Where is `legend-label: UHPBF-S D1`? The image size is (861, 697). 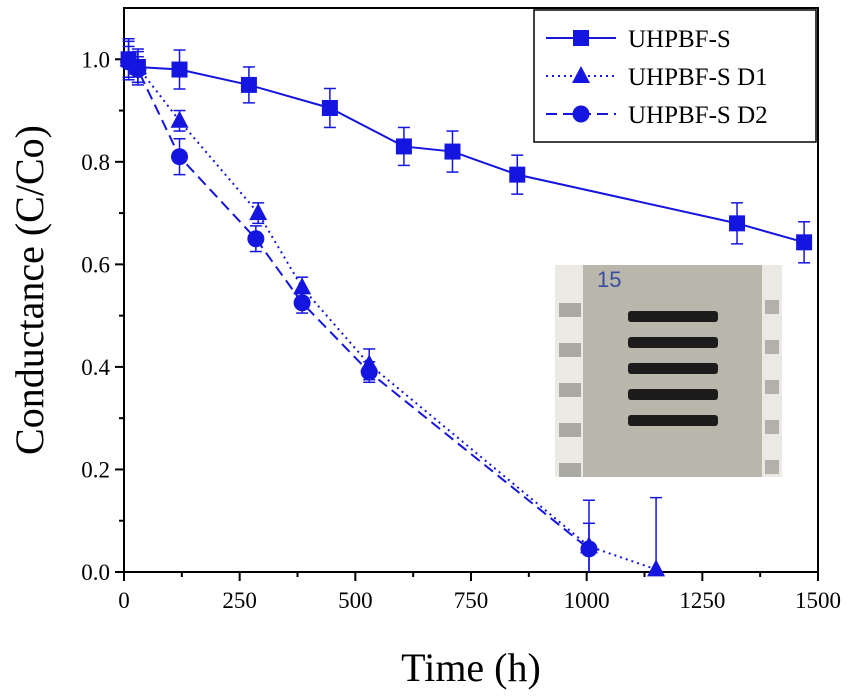
legend-label: UHPBF-S D1 is located at coordinates (698, 77).